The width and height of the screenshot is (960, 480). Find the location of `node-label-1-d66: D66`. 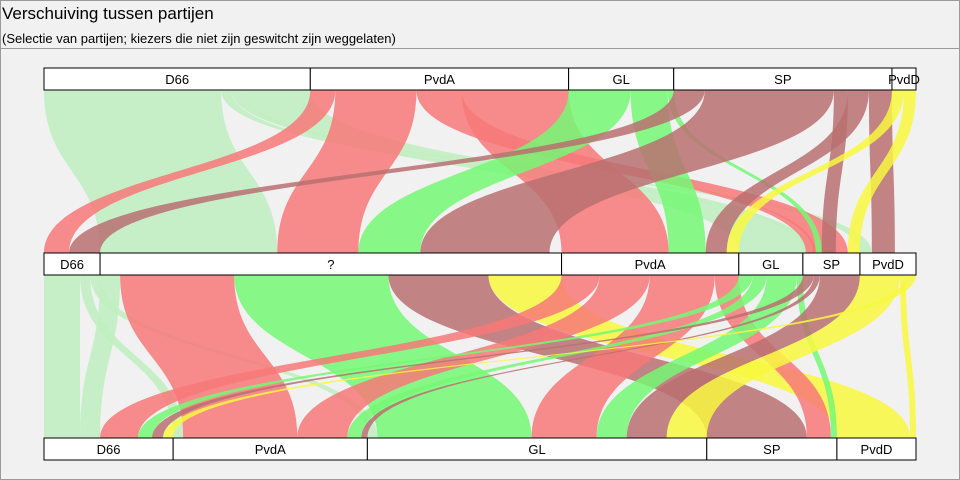

node-label-1-d66: D66 is located at coordinates (72, 264).